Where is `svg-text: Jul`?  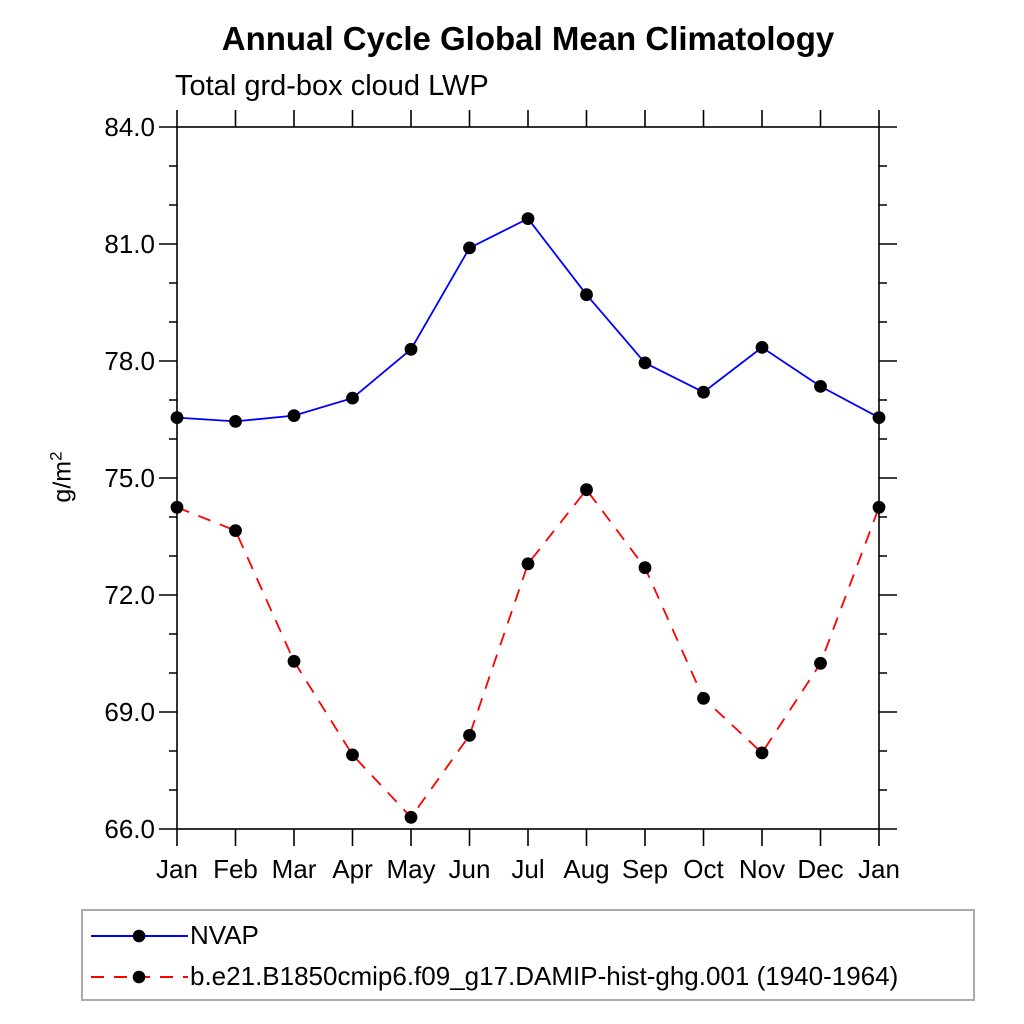
svg-text: Jul is located at coordinates (527, 869).